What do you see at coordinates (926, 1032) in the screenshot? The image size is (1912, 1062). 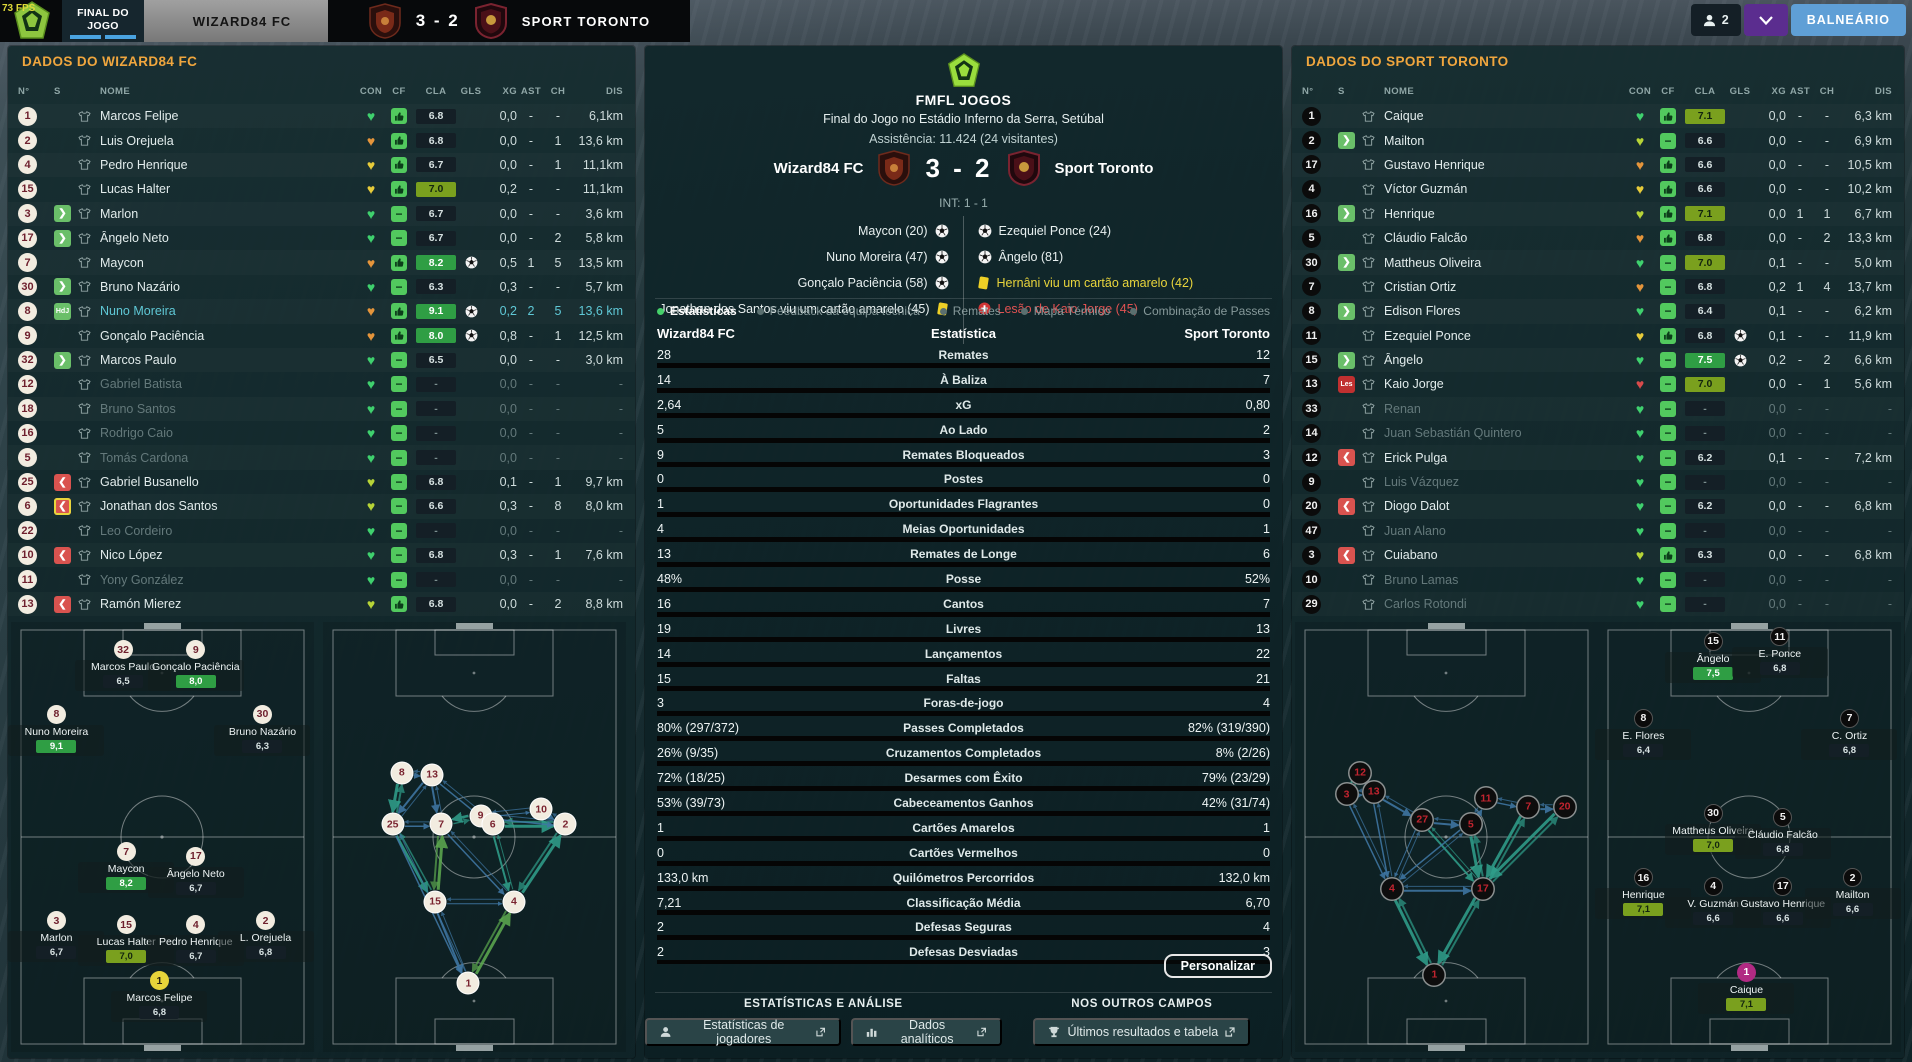 I see `dados-anal-ticos-button: Dados analíticos` at bounding box center [926, 1032].